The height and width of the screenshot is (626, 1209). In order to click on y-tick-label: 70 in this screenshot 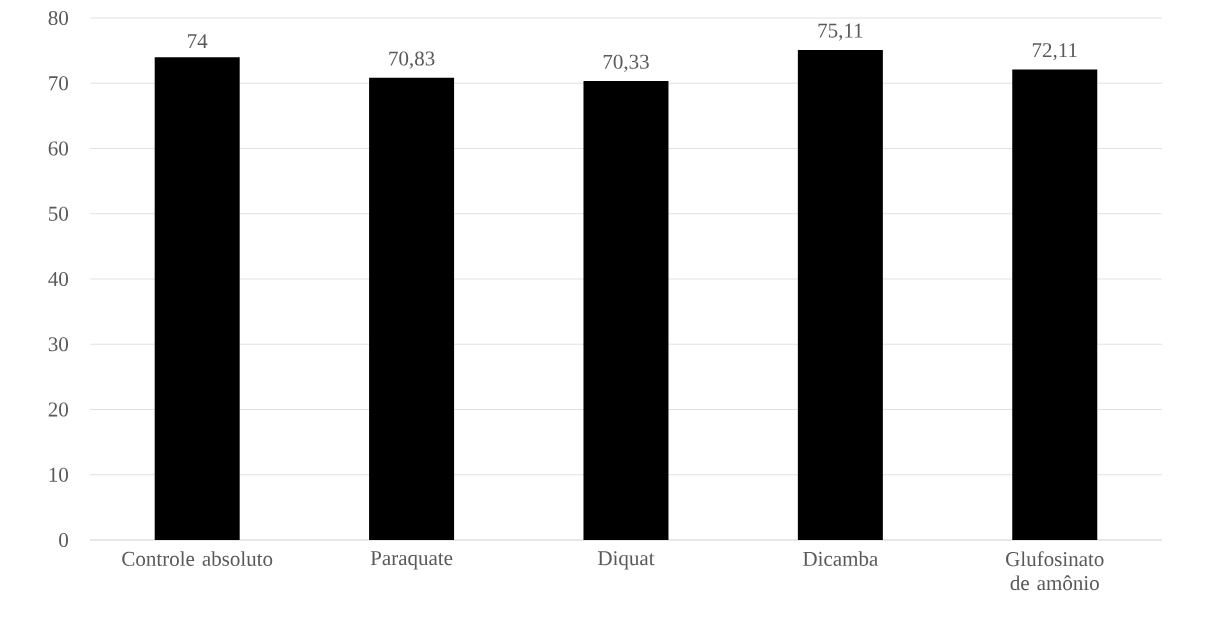, I will do `click(59, 83)`.